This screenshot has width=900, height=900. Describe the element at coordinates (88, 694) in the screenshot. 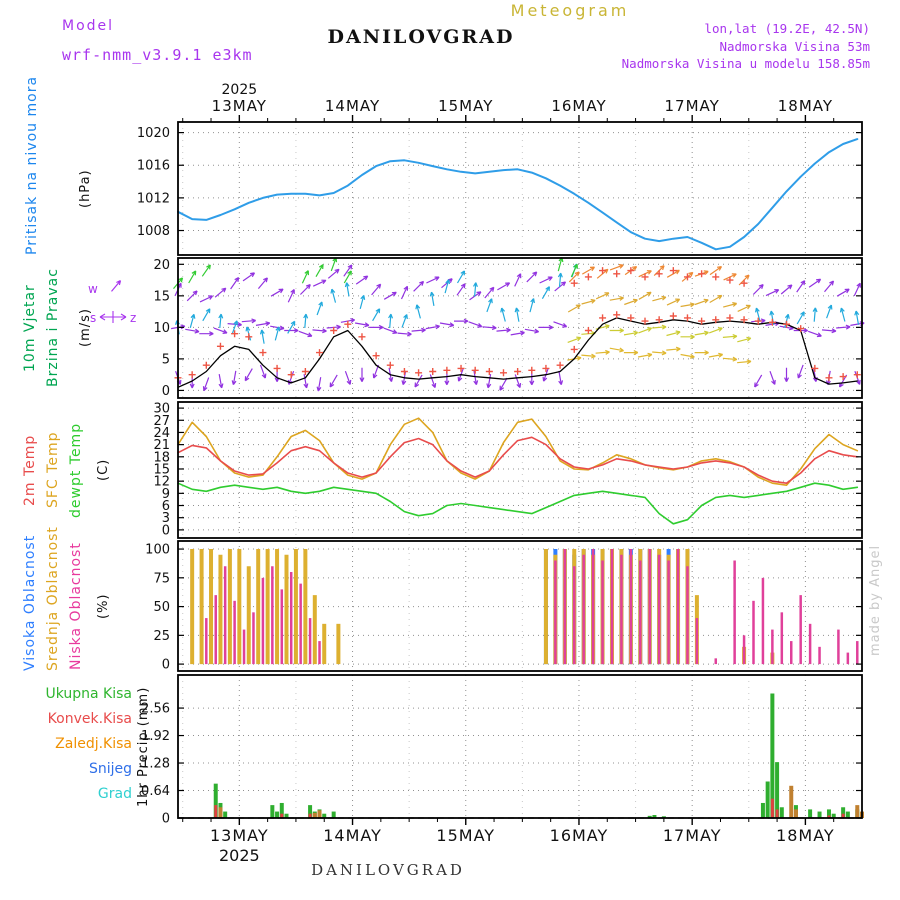

I see `ylabel-precip-total: Ukupna Kisa` at that location.